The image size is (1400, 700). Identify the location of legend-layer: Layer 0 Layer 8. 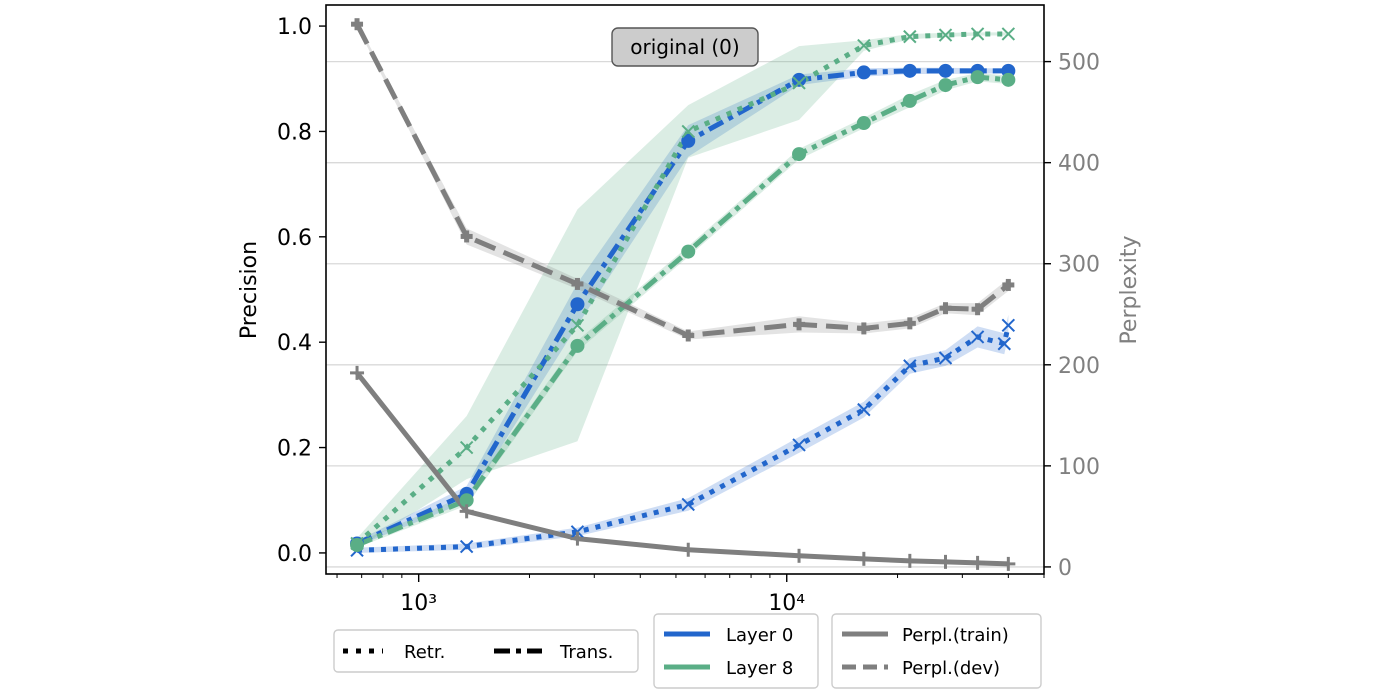
(736, 651).